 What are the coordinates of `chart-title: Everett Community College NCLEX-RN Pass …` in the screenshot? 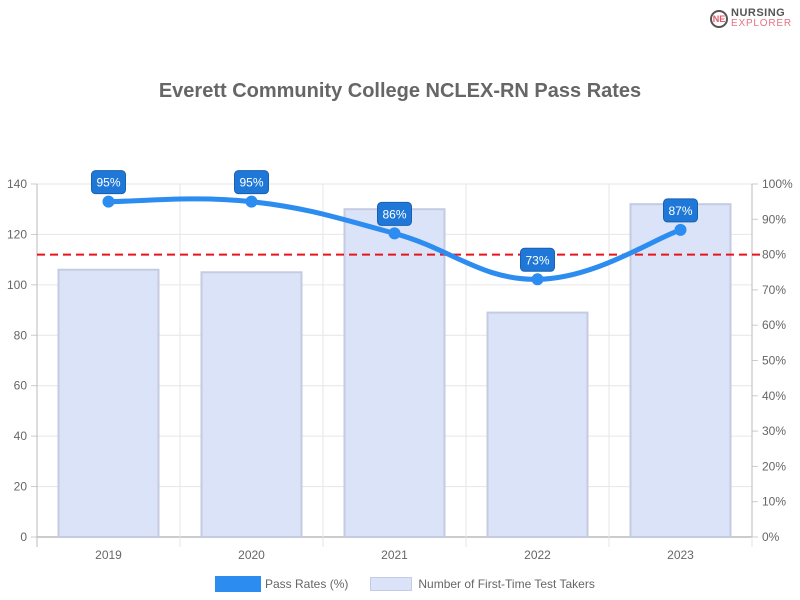 It's located at (400, 91).